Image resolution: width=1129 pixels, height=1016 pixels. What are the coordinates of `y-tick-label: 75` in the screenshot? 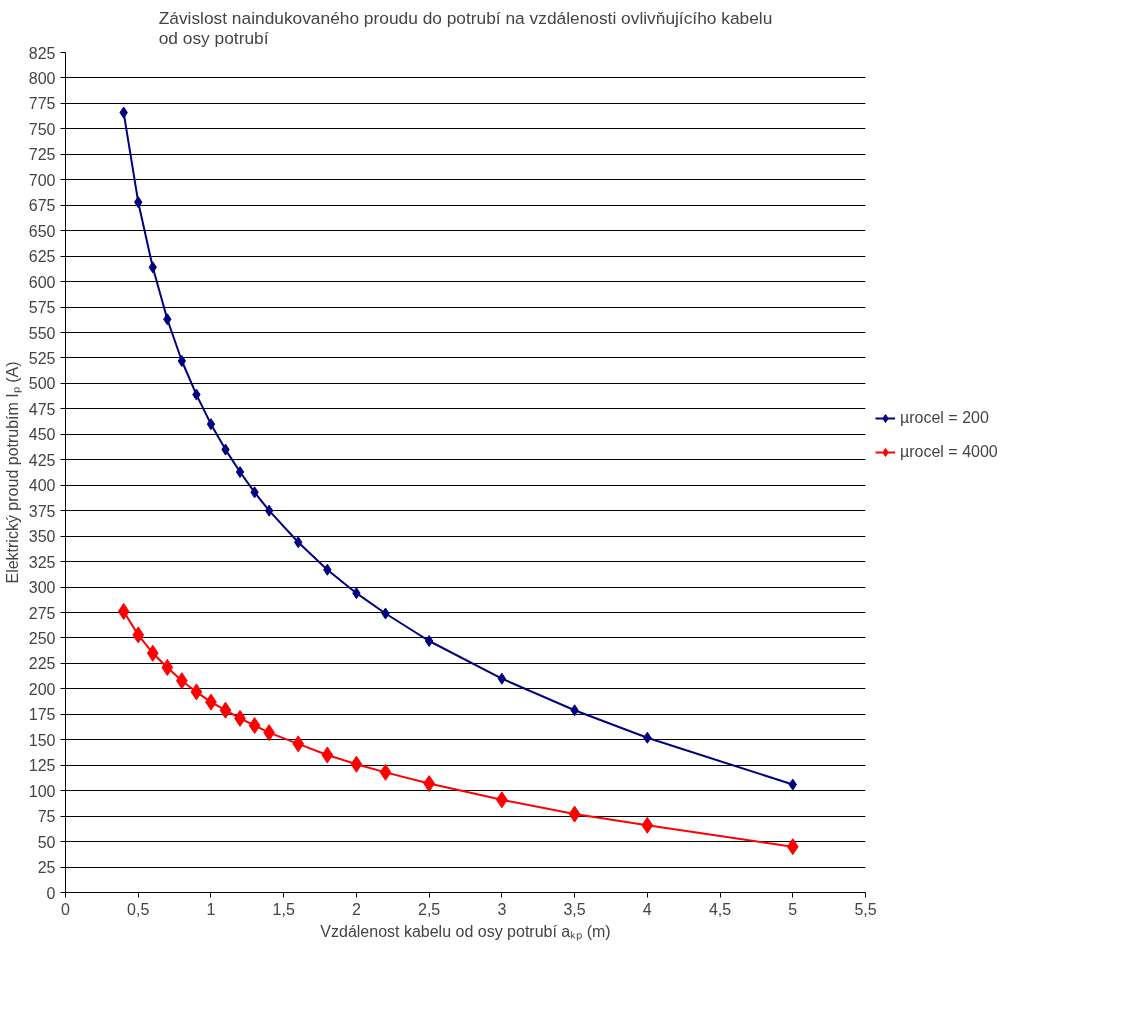 It's located at (46, 817).